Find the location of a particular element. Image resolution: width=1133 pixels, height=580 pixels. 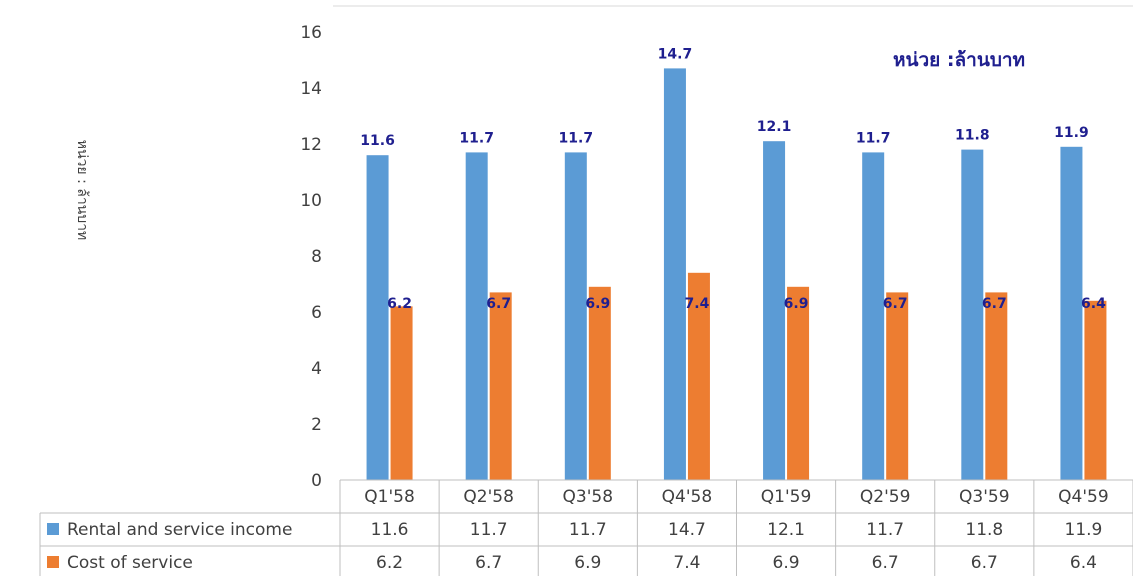

table-cell: 14.7 is located at coordinates (687, 530).